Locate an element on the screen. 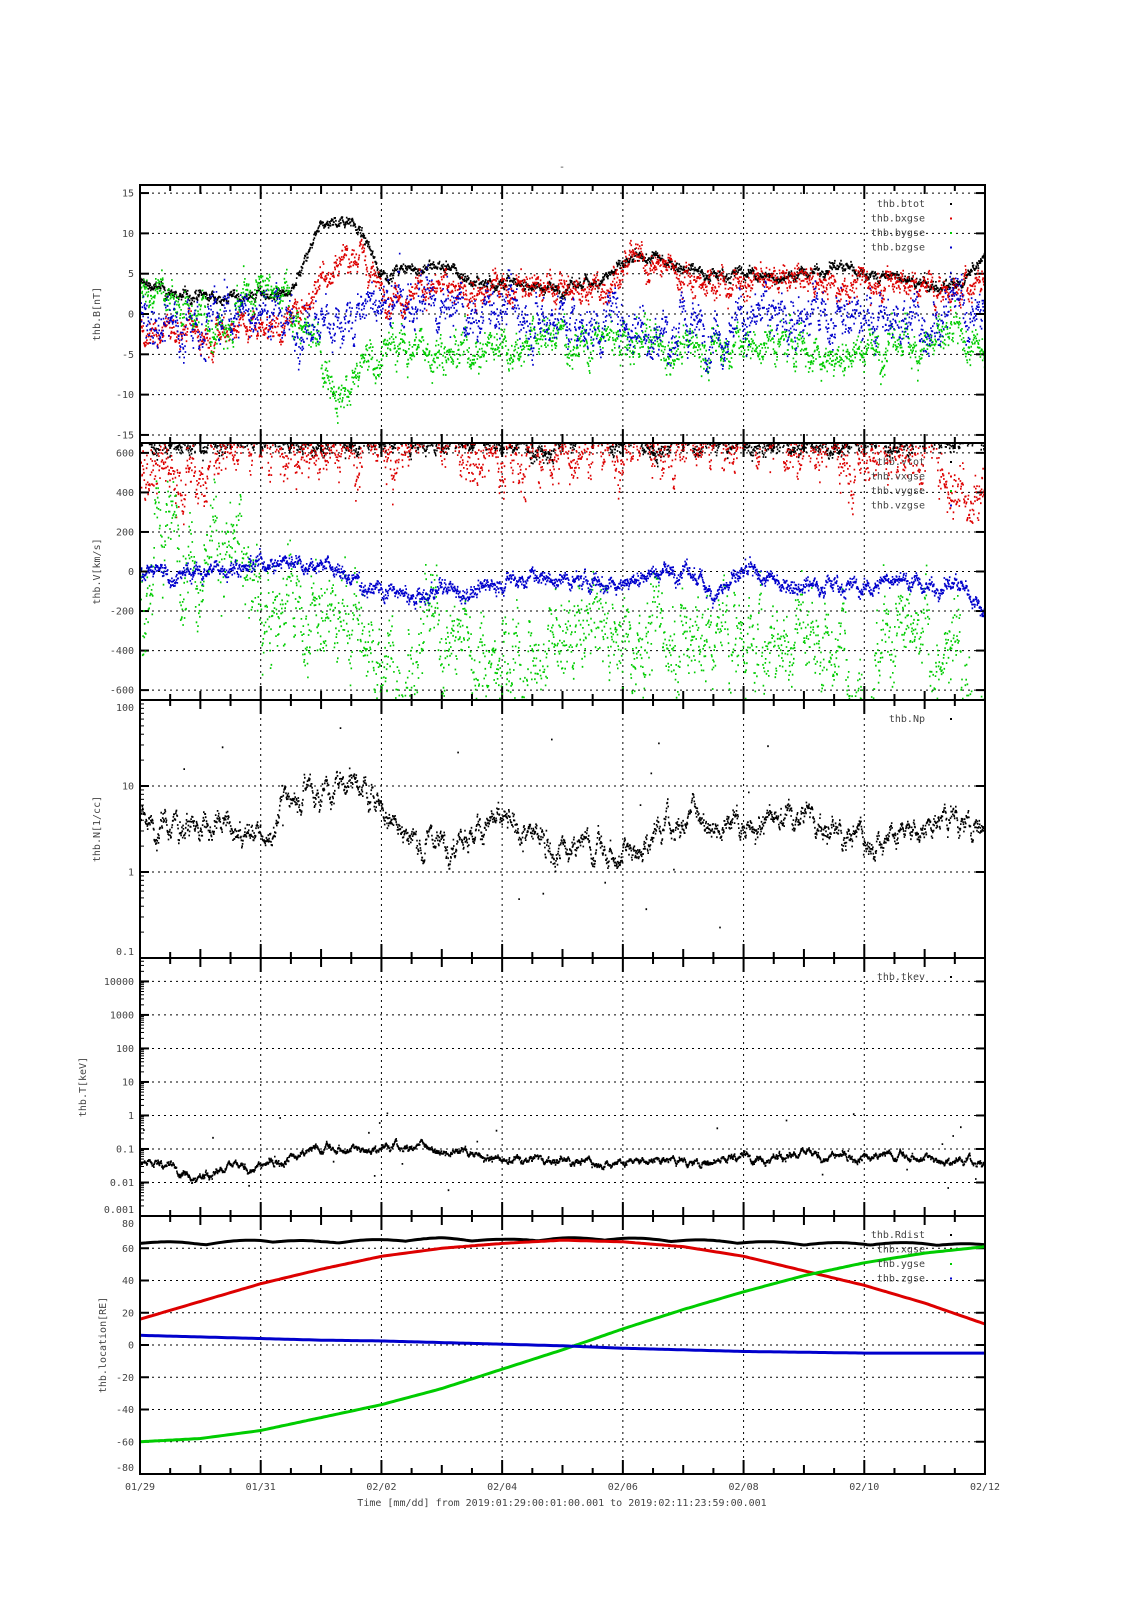 The image size is (1131, 1600). y-tick-label: -60 is located at coordinates (125, 1442).